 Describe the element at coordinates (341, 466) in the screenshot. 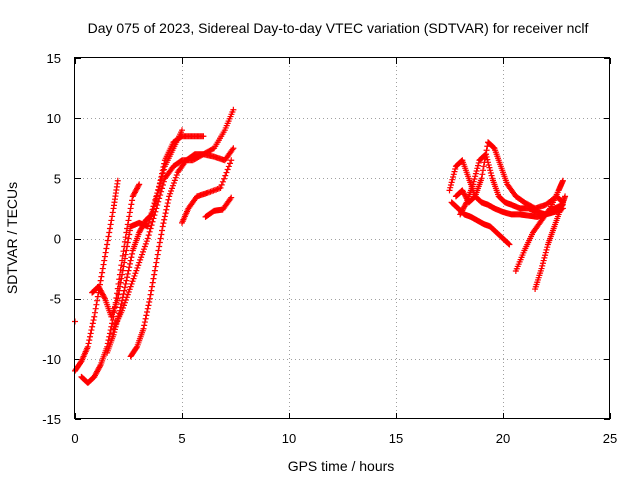

I see `x-axis-label: GPS time / hours` at that location.